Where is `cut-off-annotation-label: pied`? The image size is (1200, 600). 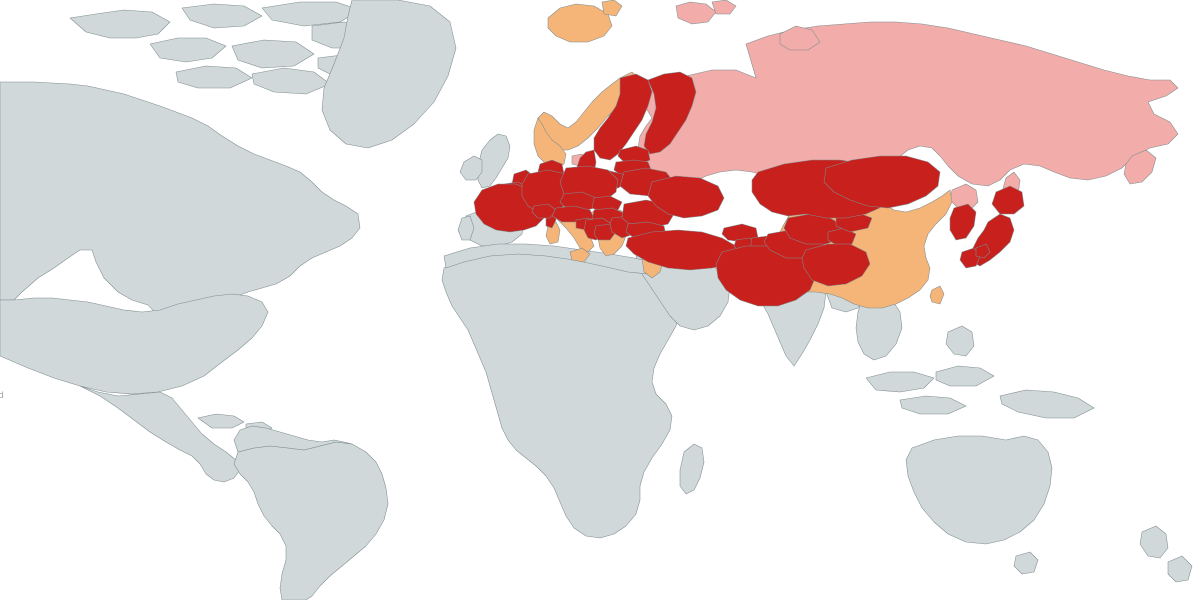 cut-off-annotation-label: pied is located at coordinates (2, 395).